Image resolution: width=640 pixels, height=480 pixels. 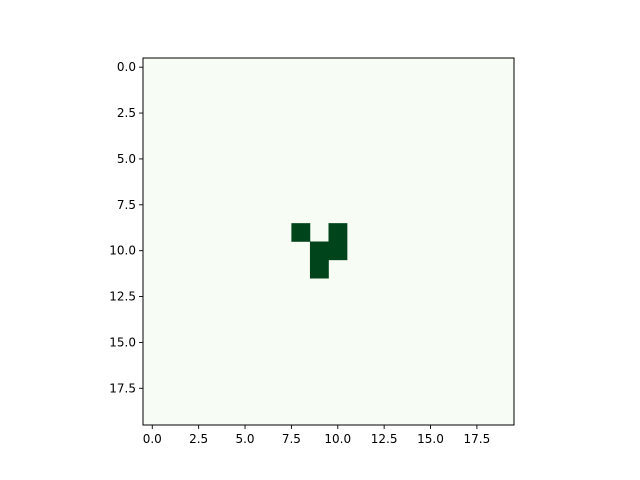 I want to click on y-tick-label: 2.5, so click(x=126, y=113).